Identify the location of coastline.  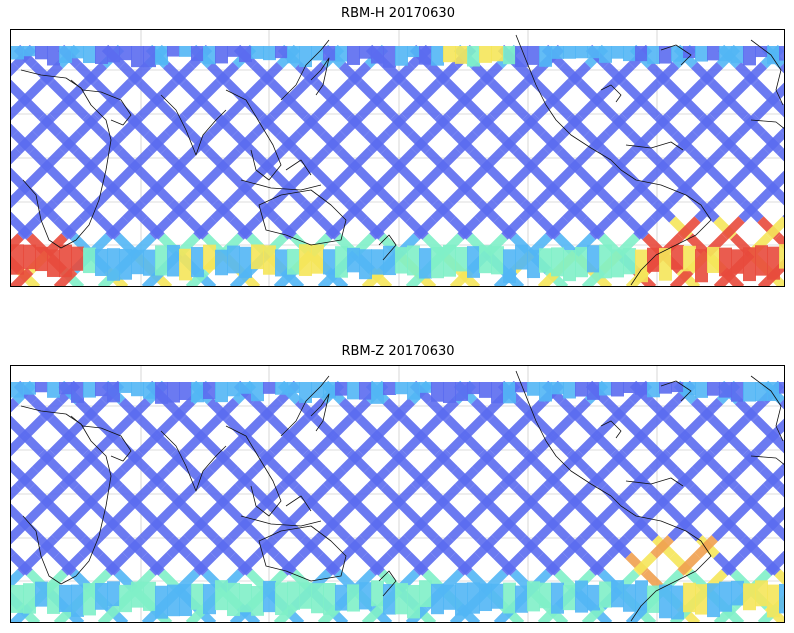
(305, 406).